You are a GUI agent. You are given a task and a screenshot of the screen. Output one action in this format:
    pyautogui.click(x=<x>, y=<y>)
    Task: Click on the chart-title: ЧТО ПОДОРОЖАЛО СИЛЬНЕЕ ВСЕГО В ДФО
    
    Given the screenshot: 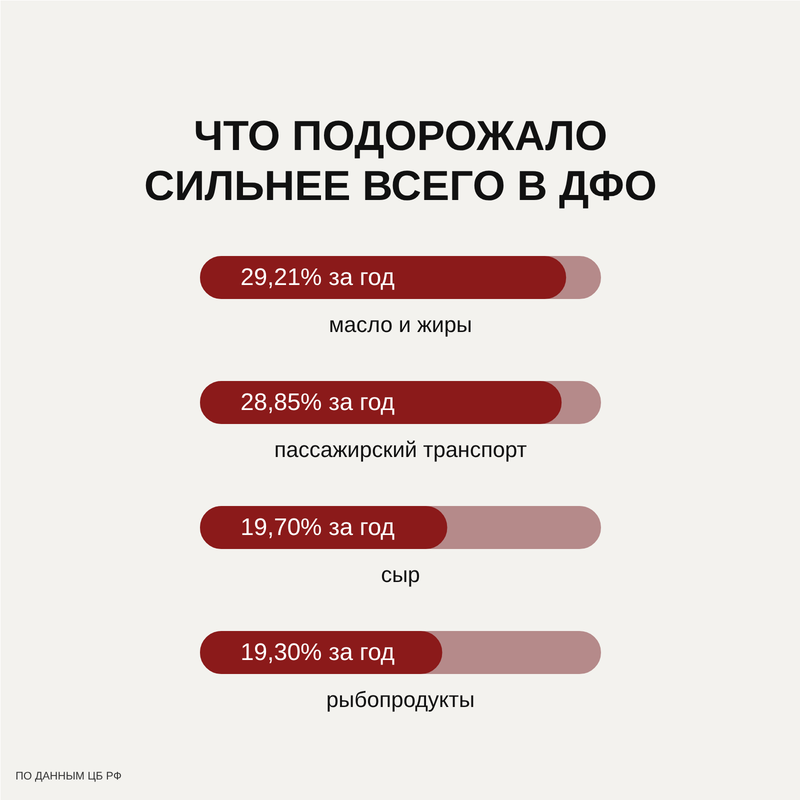 What is the action you would take?
    pyautogui.click(x=400, y=160)
    